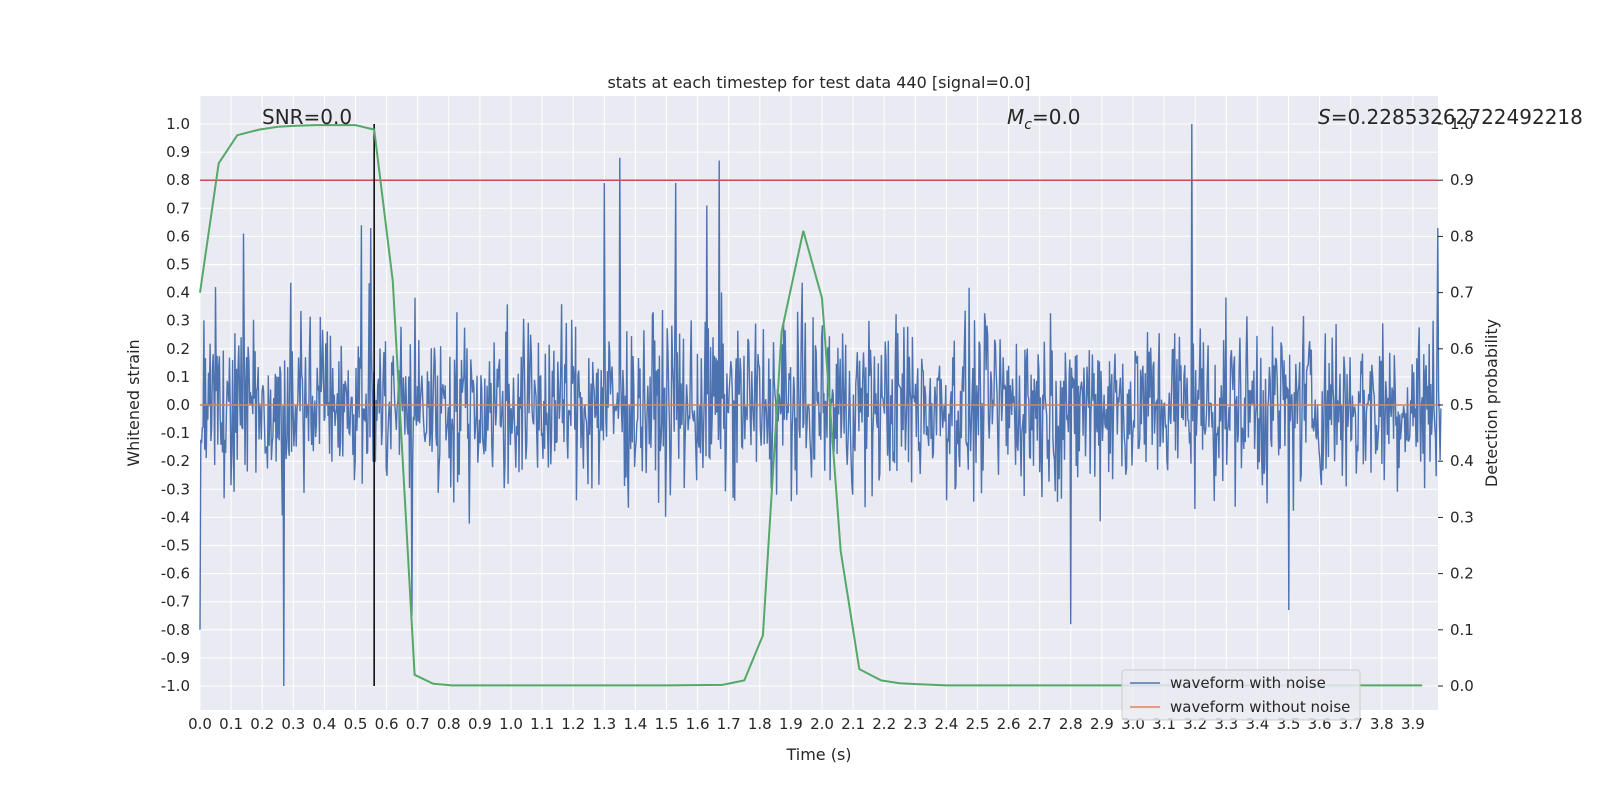 This screenshot has width=1600, height=804. I want to click on y-left-tick-2: 0.8, so click(178, 180).